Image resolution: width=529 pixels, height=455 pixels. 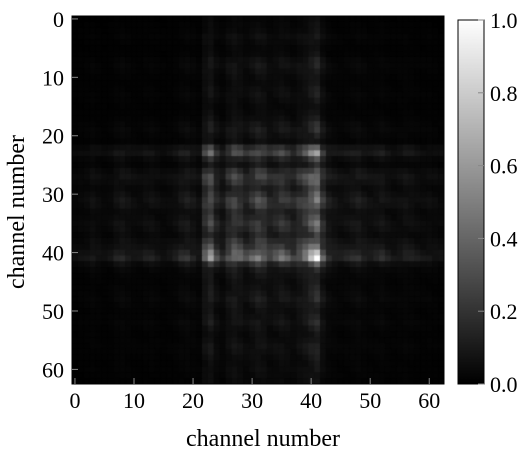 What do you see at coordinates (53, 77) in the screenshot?
I see `y-tick-label: 10` at bounding box center [53, 77].